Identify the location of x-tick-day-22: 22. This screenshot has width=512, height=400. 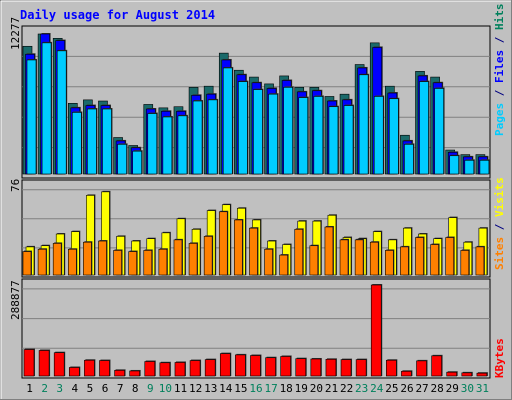
(346, 388).